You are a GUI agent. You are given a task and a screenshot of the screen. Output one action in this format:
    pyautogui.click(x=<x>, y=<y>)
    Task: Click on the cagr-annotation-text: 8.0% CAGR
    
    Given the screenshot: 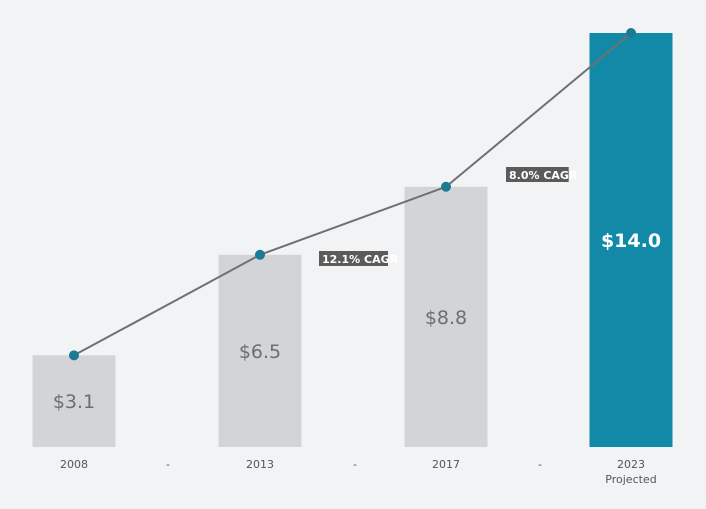 What is the action you would take?
    pyautogui.click(x=543, y=175)
    